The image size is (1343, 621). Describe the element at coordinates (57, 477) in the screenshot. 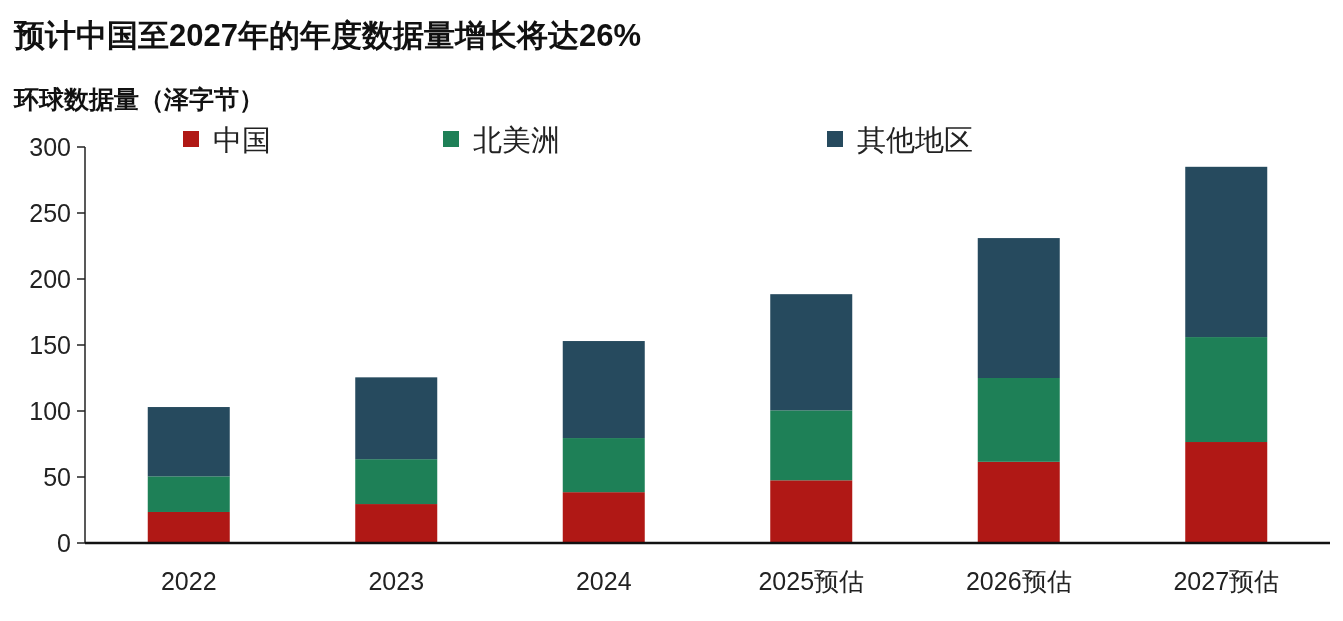

I see `y-tick-label: 50` at that location.